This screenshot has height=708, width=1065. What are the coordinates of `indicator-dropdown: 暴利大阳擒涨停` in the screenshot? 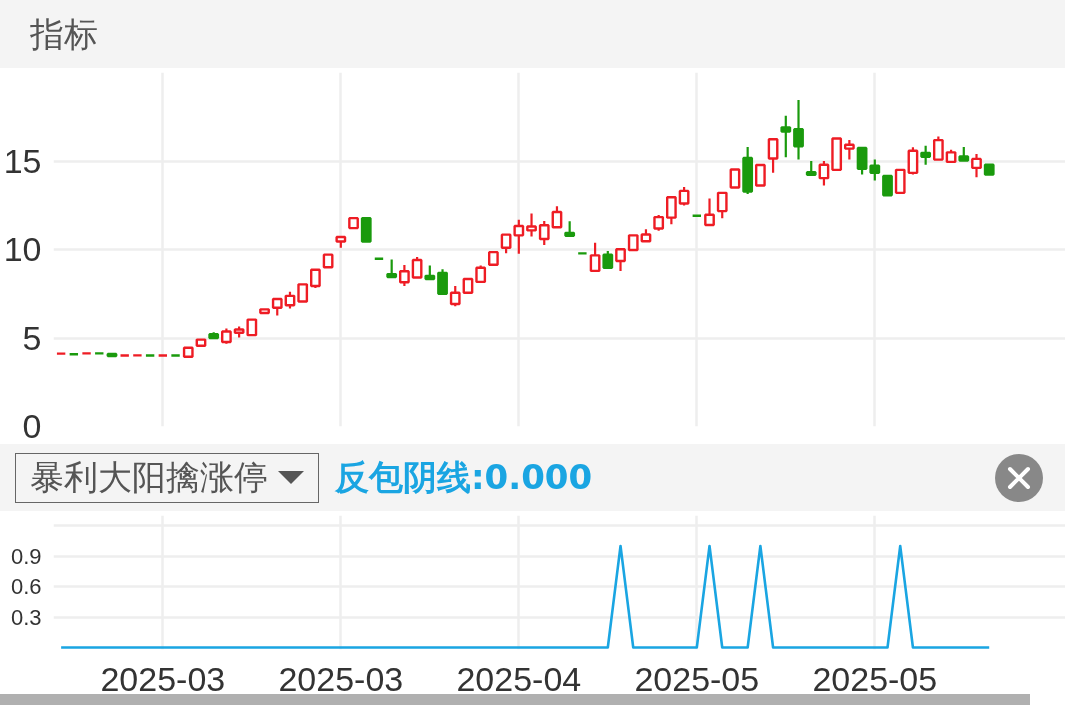 It's located at (167, 477).